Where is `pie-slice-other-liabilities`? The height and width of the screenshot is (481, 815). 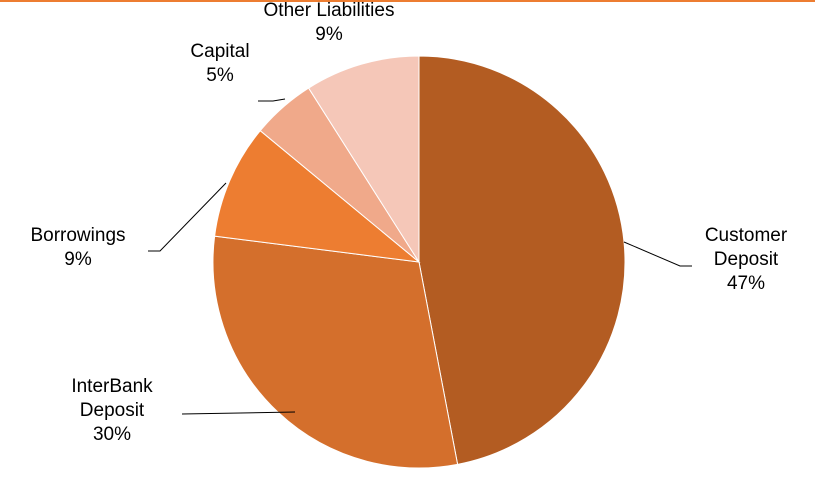
pie-slice-other-liabilities is located at coordinates (363, 159).